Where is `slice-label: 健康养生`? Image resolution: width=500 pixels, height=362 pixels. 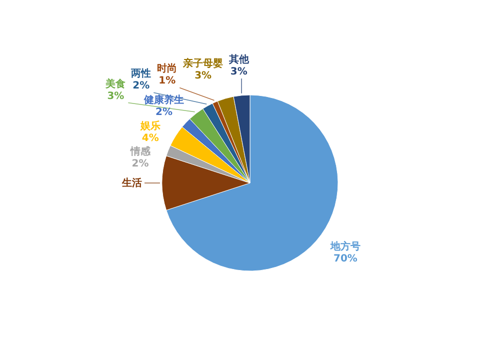 slice-label: 健康养生 is located at coordinates (163, 100).